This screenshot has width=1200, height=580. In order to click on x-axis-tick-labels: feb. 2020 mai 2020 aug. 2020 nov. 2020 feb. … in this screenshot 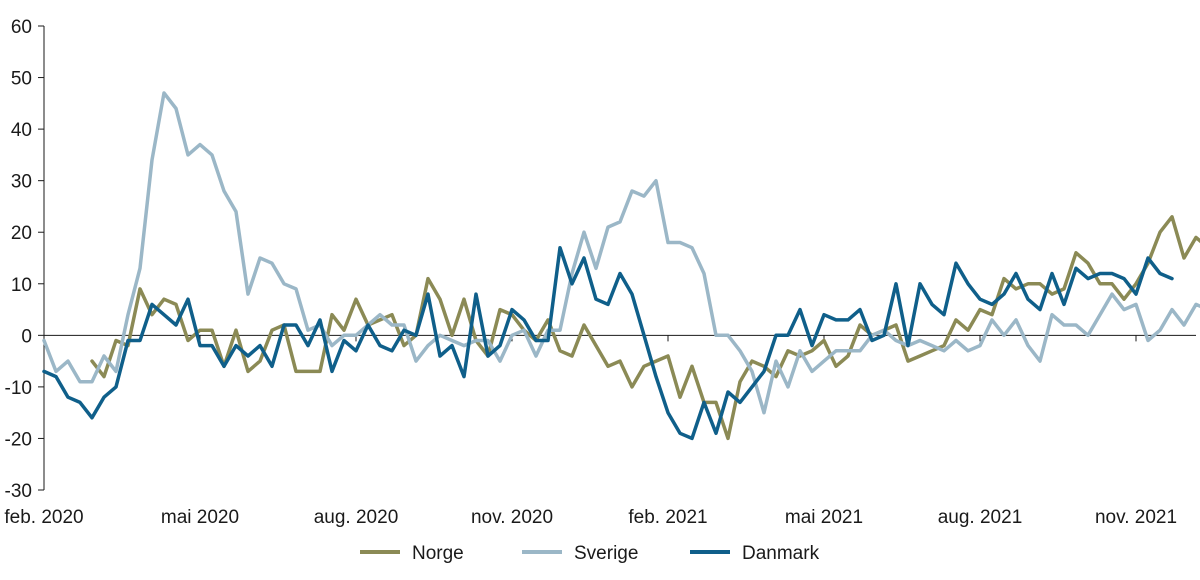, I will do `click(590, 517)`.